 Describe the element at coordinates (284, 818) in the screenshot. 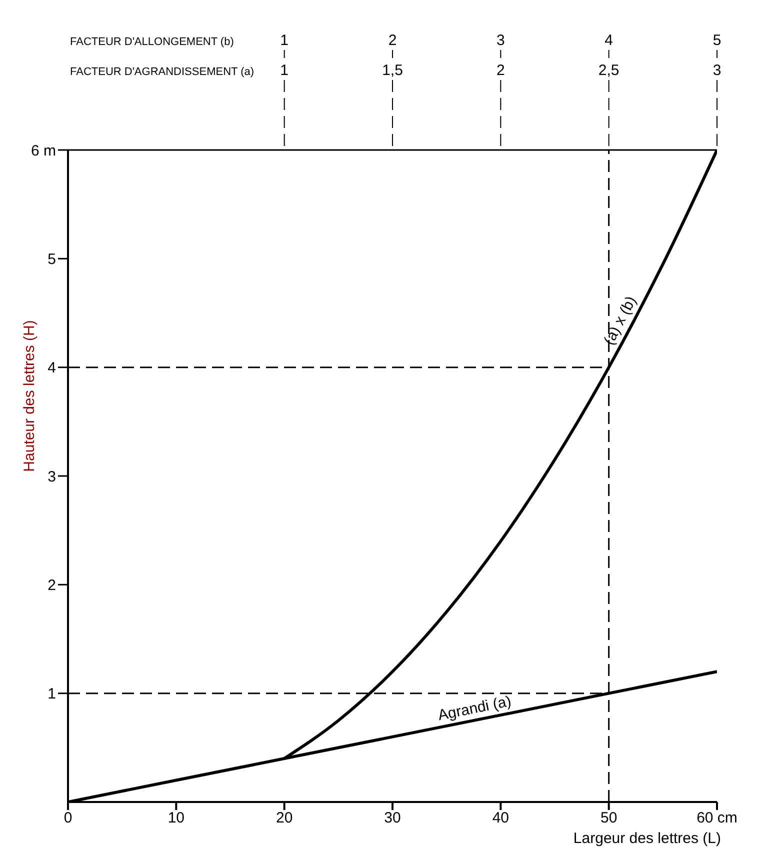

I see `x-tick-label: 20` at that location.